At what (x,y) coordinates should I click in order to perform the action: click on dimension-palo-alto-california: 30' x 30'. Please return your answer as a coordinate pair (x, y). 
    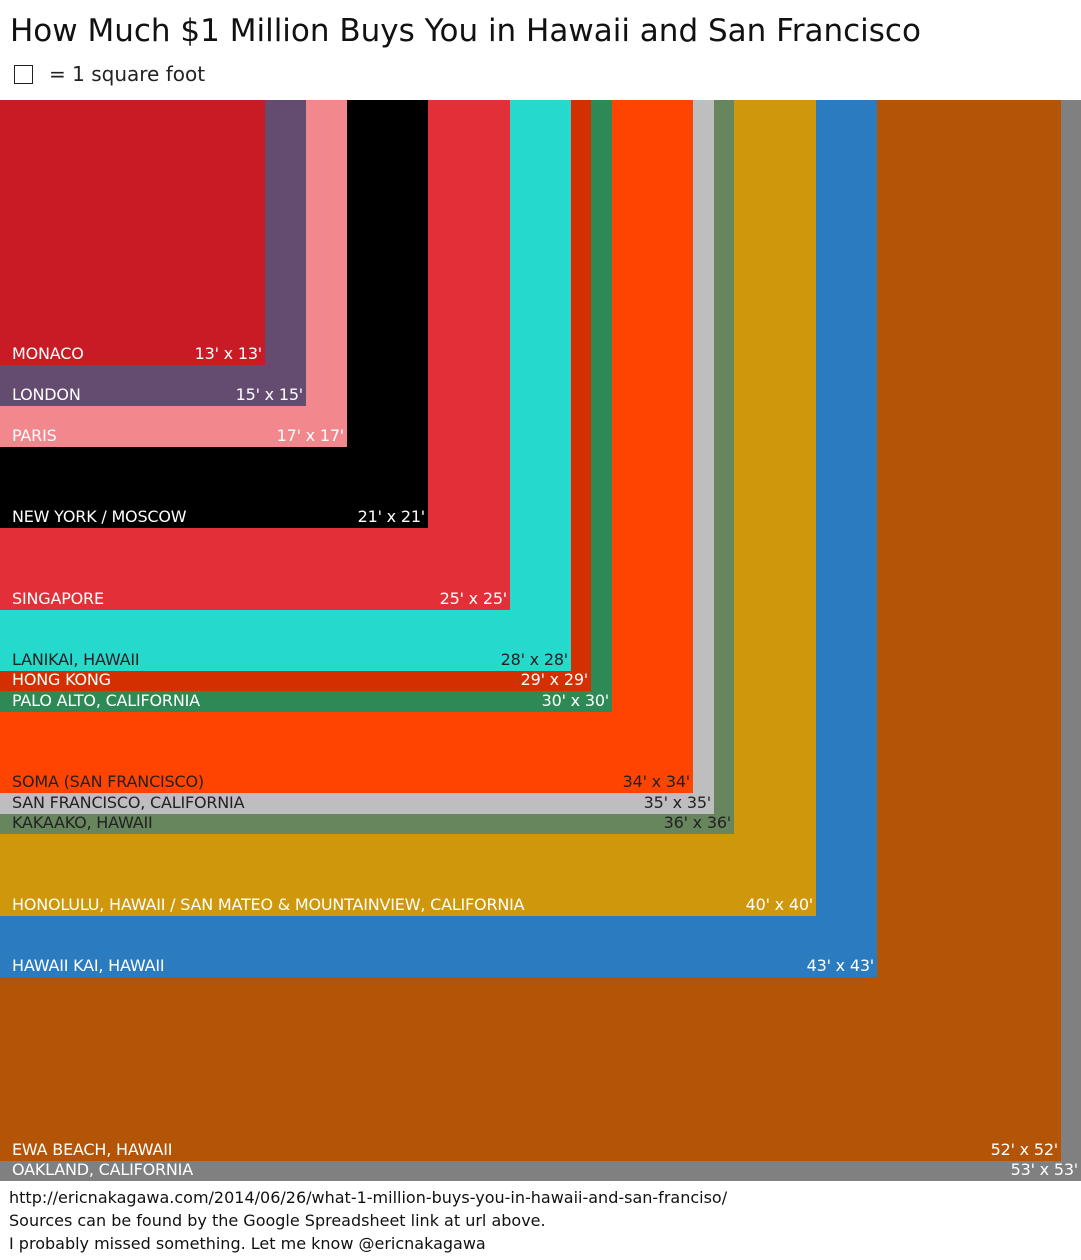
    Looking at the image, I should click on (575, 700).